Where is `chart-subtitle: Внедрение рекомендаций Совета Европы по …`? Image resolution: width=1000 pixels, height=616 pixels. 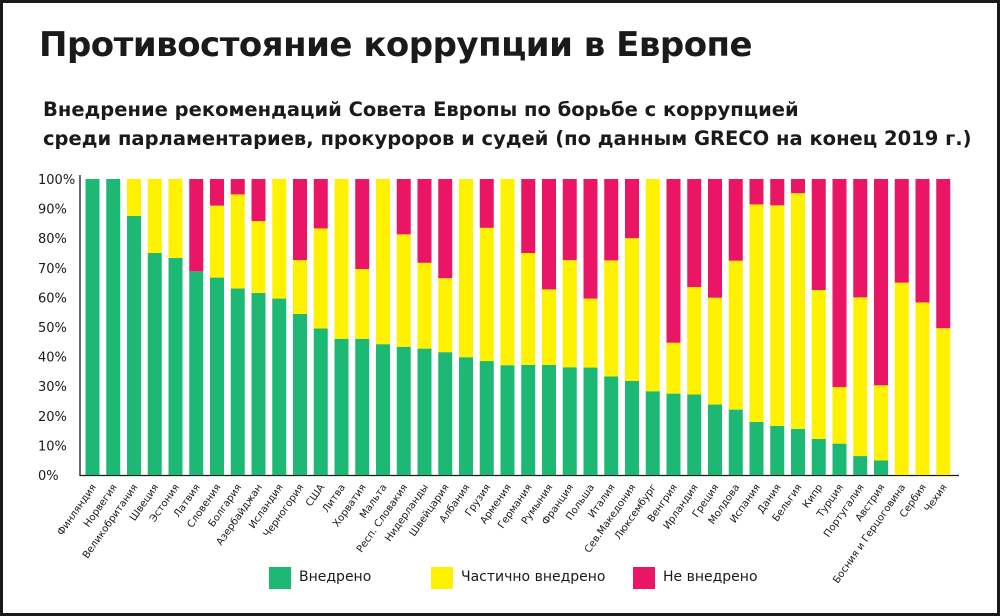
chart-subtitle: Внедрение рекомендаций Совета Европы по … is located at coordinates (513, 124).